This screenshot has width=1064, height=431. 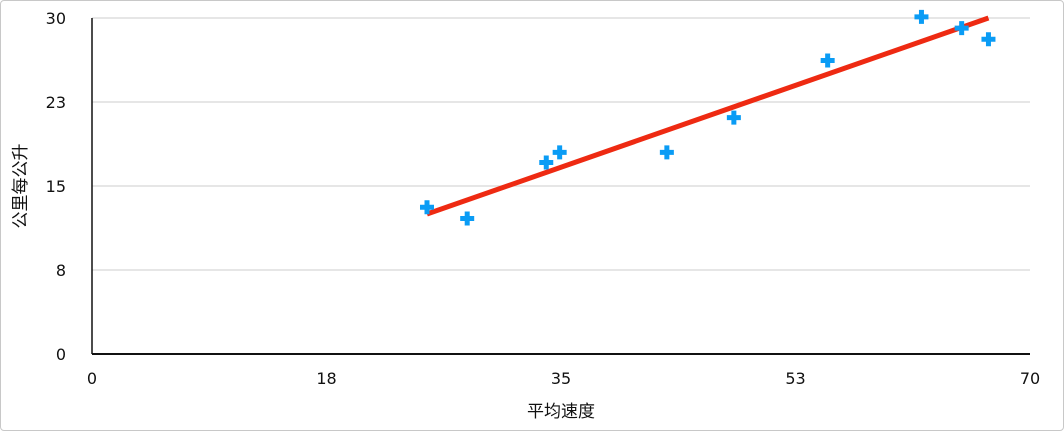 I want to click on x-tick-label: 70, so click(x=1030, y=378).